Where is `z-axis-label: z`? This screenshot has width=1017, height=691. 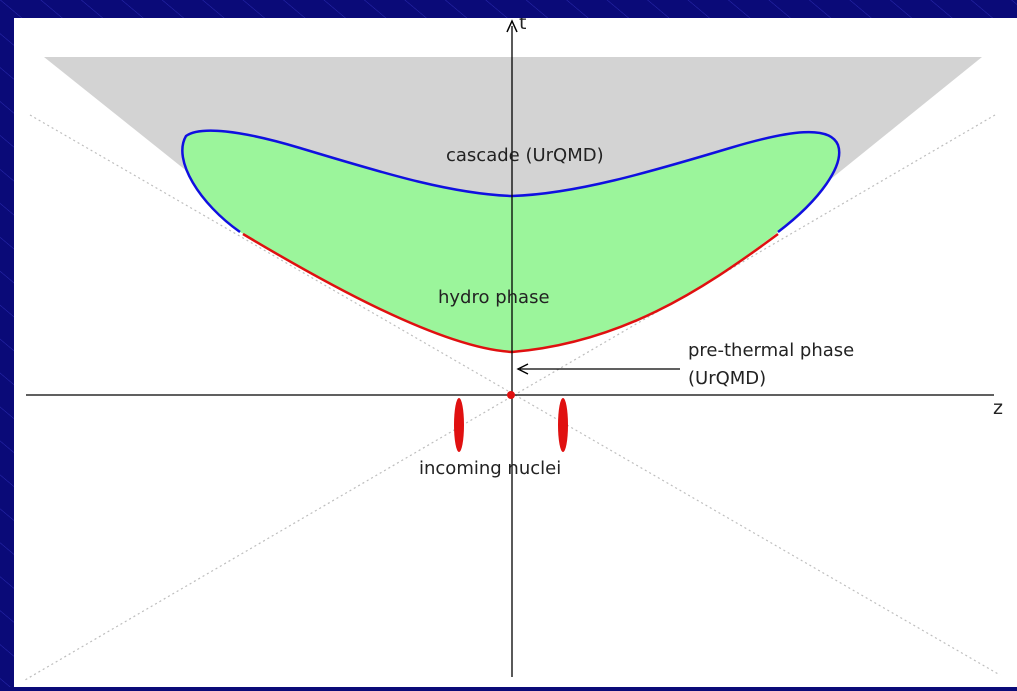 z-axis-label: z is located at coordinates (998, 408).